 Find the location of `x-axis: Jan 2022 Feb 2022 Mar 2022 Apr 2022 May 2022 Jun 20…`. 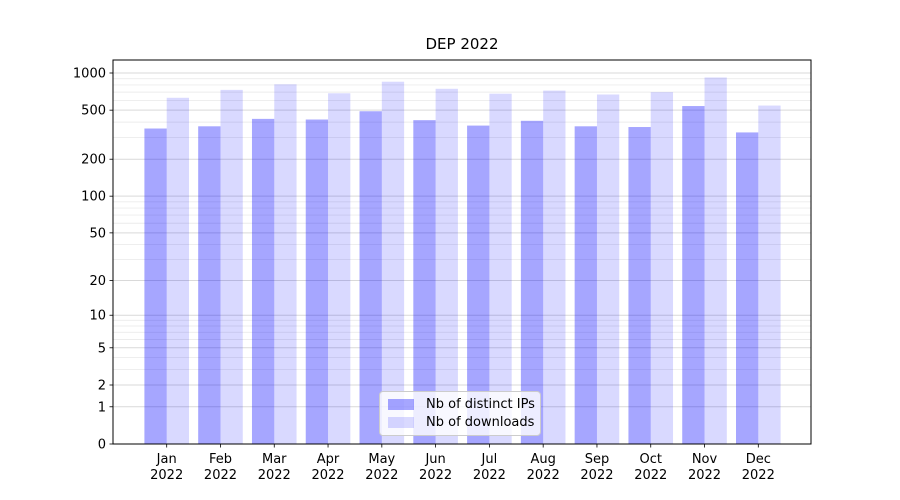

x-axis: Jan 2022 Feb 2022 Mar 2022 Apr 2022 May 2022 Jun 20… is located at coordinates (462, 463).